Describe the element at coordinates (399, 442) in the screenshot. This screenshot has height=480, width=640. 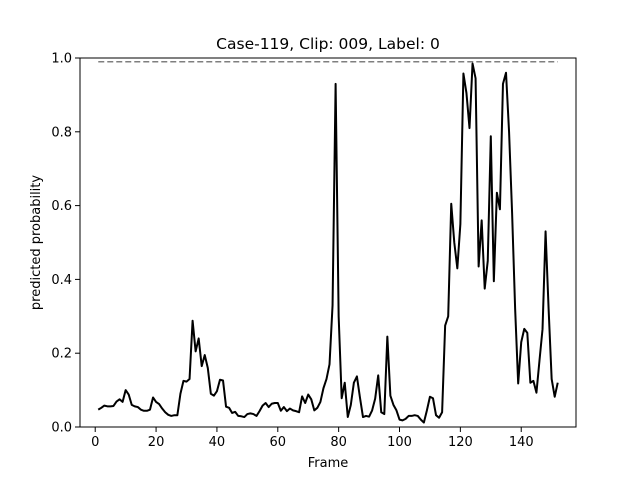
I see `x-tick-label: 100` at that location.